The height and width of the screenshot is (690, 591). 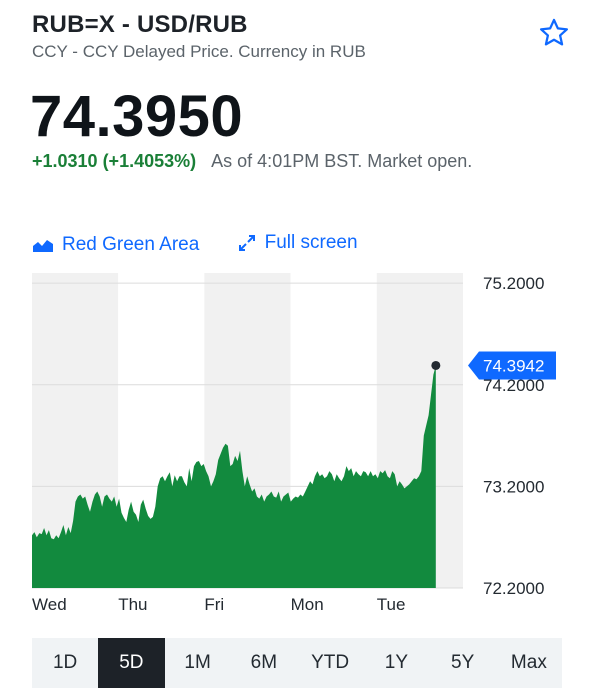 What do you see at coordinates (65, 662) in the screenshot?
I see `range-button-1d: 1D` at bounding box center [65, 662].